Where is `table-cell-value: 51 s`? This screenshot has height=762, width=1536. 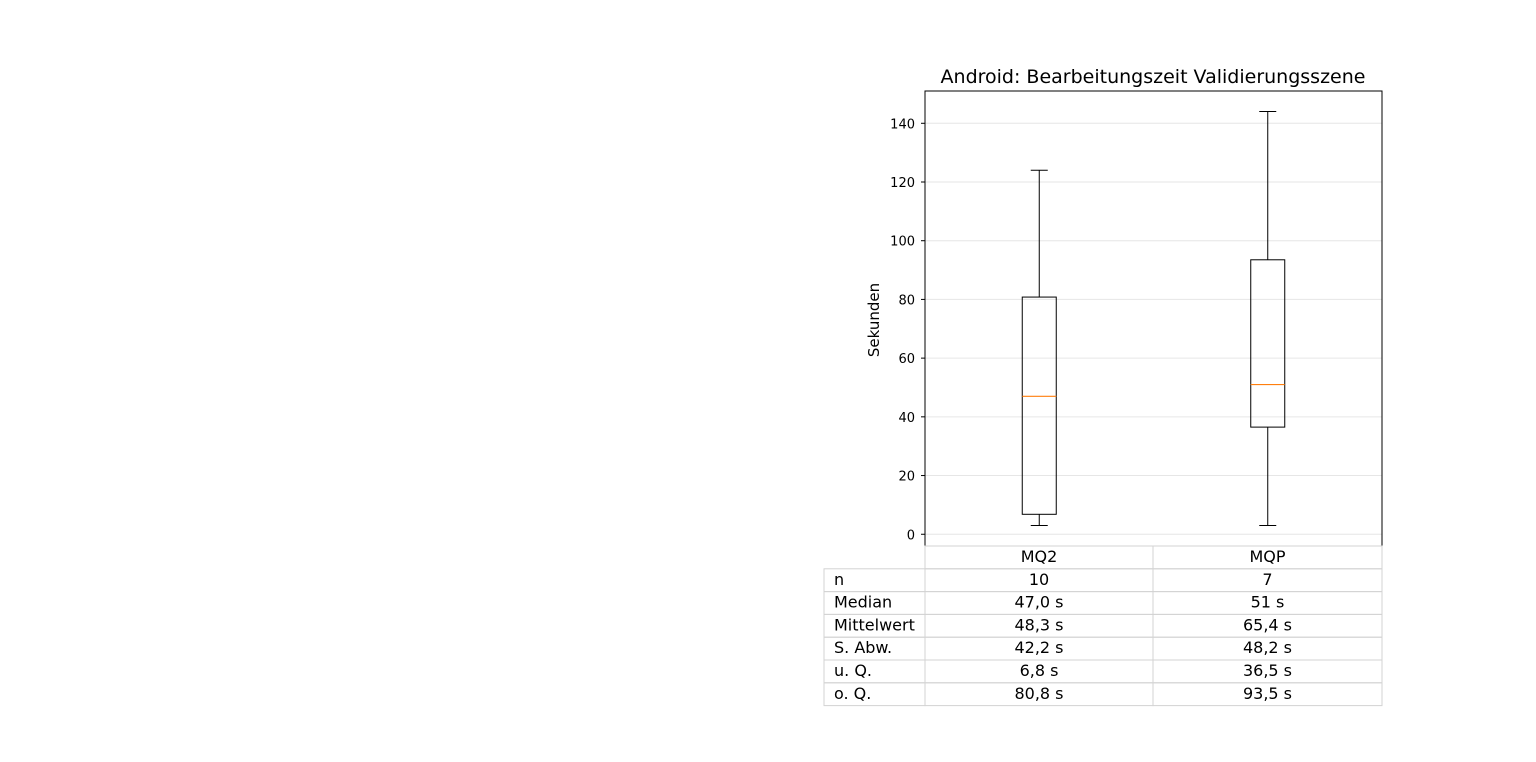
table-cell-value: 51 s is located at coordinates (1268, 602).